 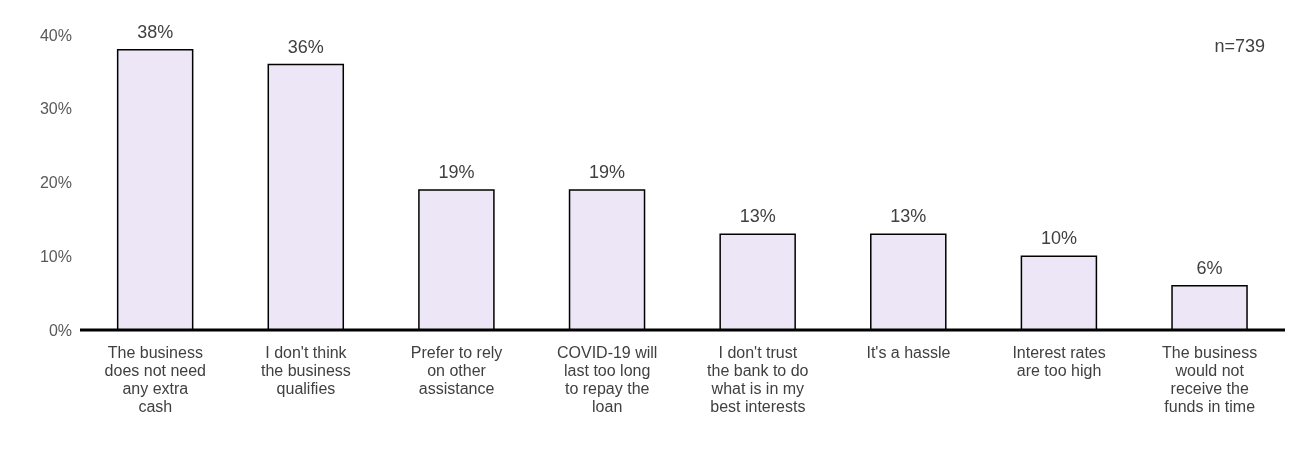 I want to click on y-tick-label: 30%, so click(x=55, y=109).